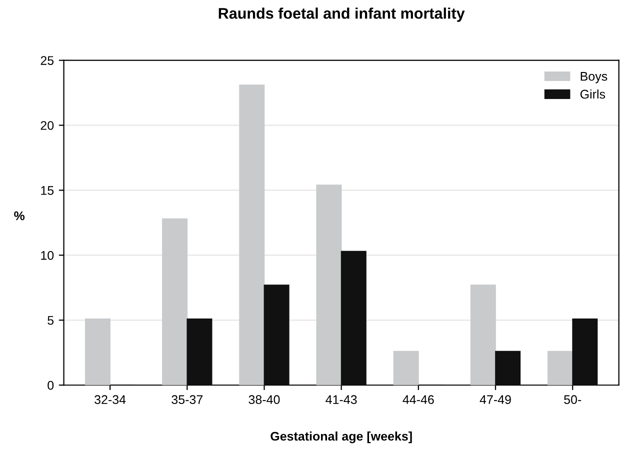 This screenshot has height=464, width=638. I want to click on legend-label: Girls, so click(593, 94).